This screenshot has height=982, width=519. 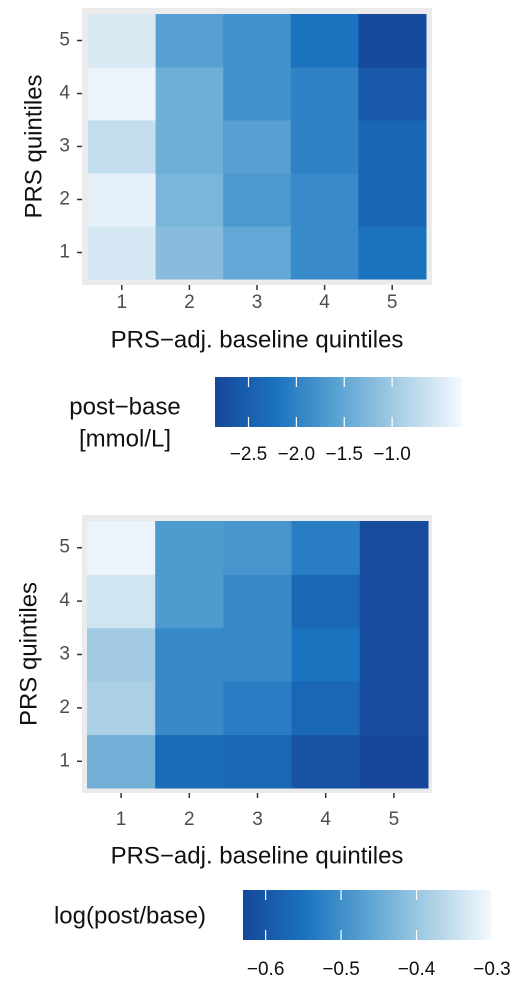 I want to click on colorbar-tick-label: −2.5, so click(x=249, y=454).